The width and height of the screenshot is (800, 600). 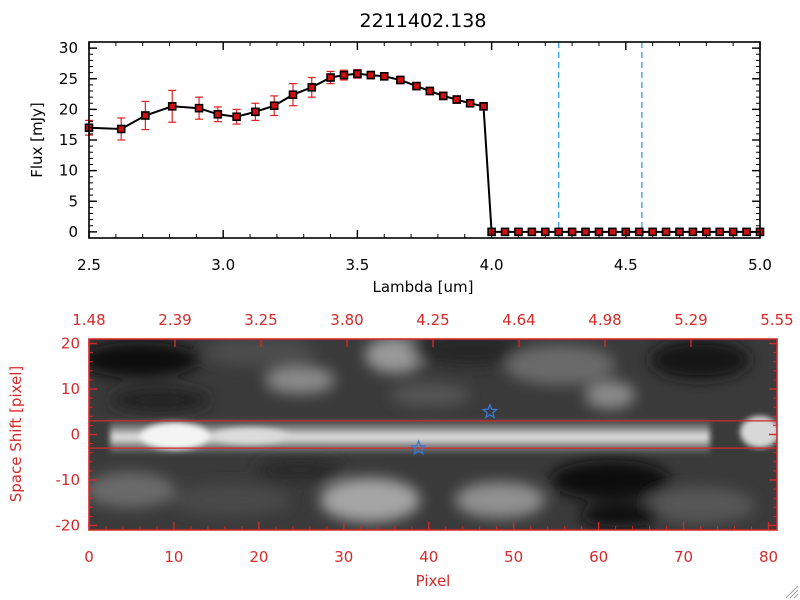 I want to click on y-tick-label: 5, so click(x=73, y=201).